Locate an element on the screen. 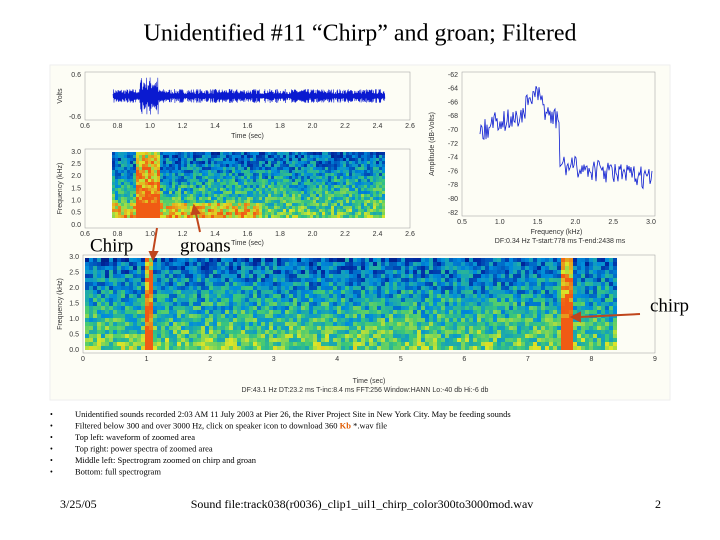 The image size is (720, 540). x-tick-label: 2.2 is located at coordinates (345, 126).